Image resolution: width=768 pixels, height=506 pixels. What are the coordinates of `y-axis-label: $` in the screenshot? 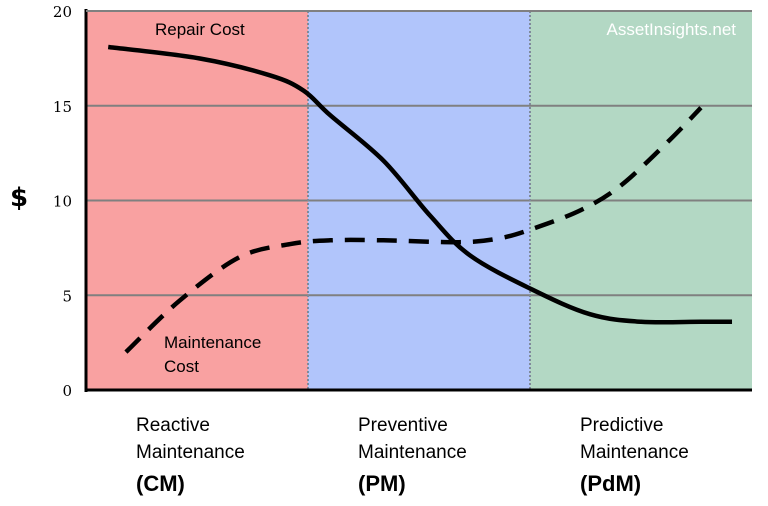 It's located at (19, 198).